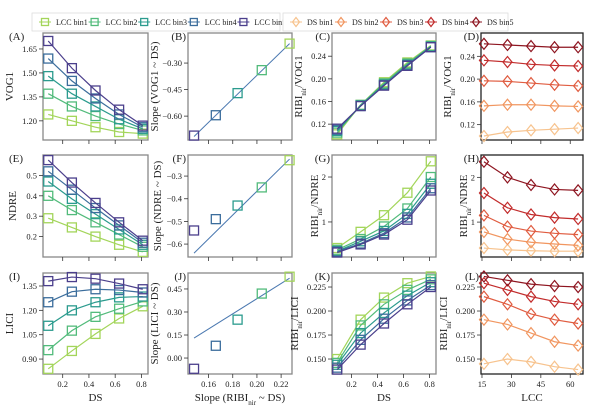 Image resolution: width=600 pixels, height=416 pixels. Describe the element at coordinates (13, 206) in the screenshot. I see `y-axis-label: NDRE` at that location.